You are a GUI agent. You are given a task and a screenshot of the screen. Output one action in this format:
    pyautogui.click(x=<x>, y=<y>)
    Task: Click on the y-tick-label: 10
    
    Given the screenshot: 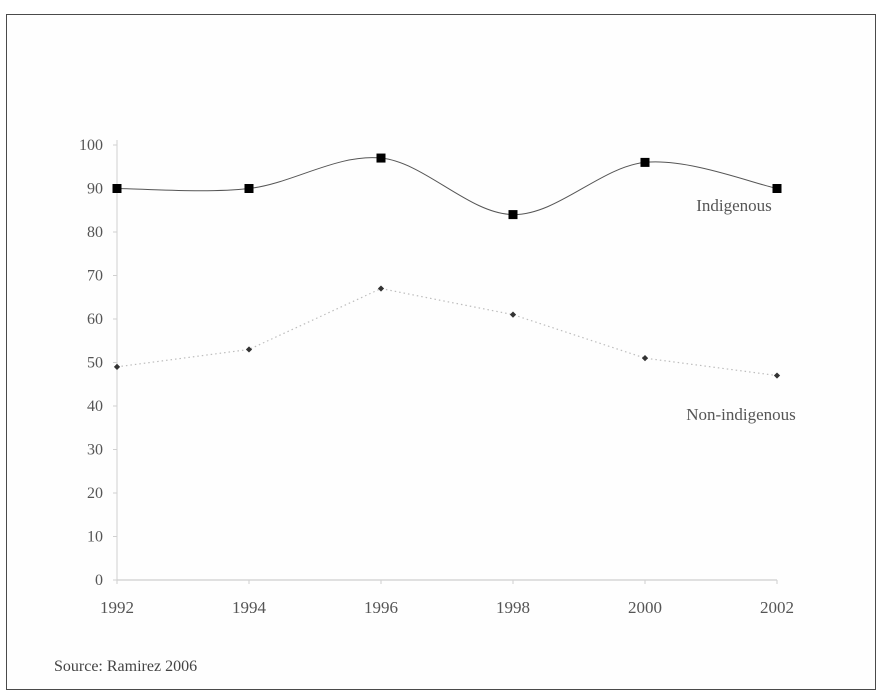 What is the action you would take?
    pyautogui.click(x=95, y=537)
    